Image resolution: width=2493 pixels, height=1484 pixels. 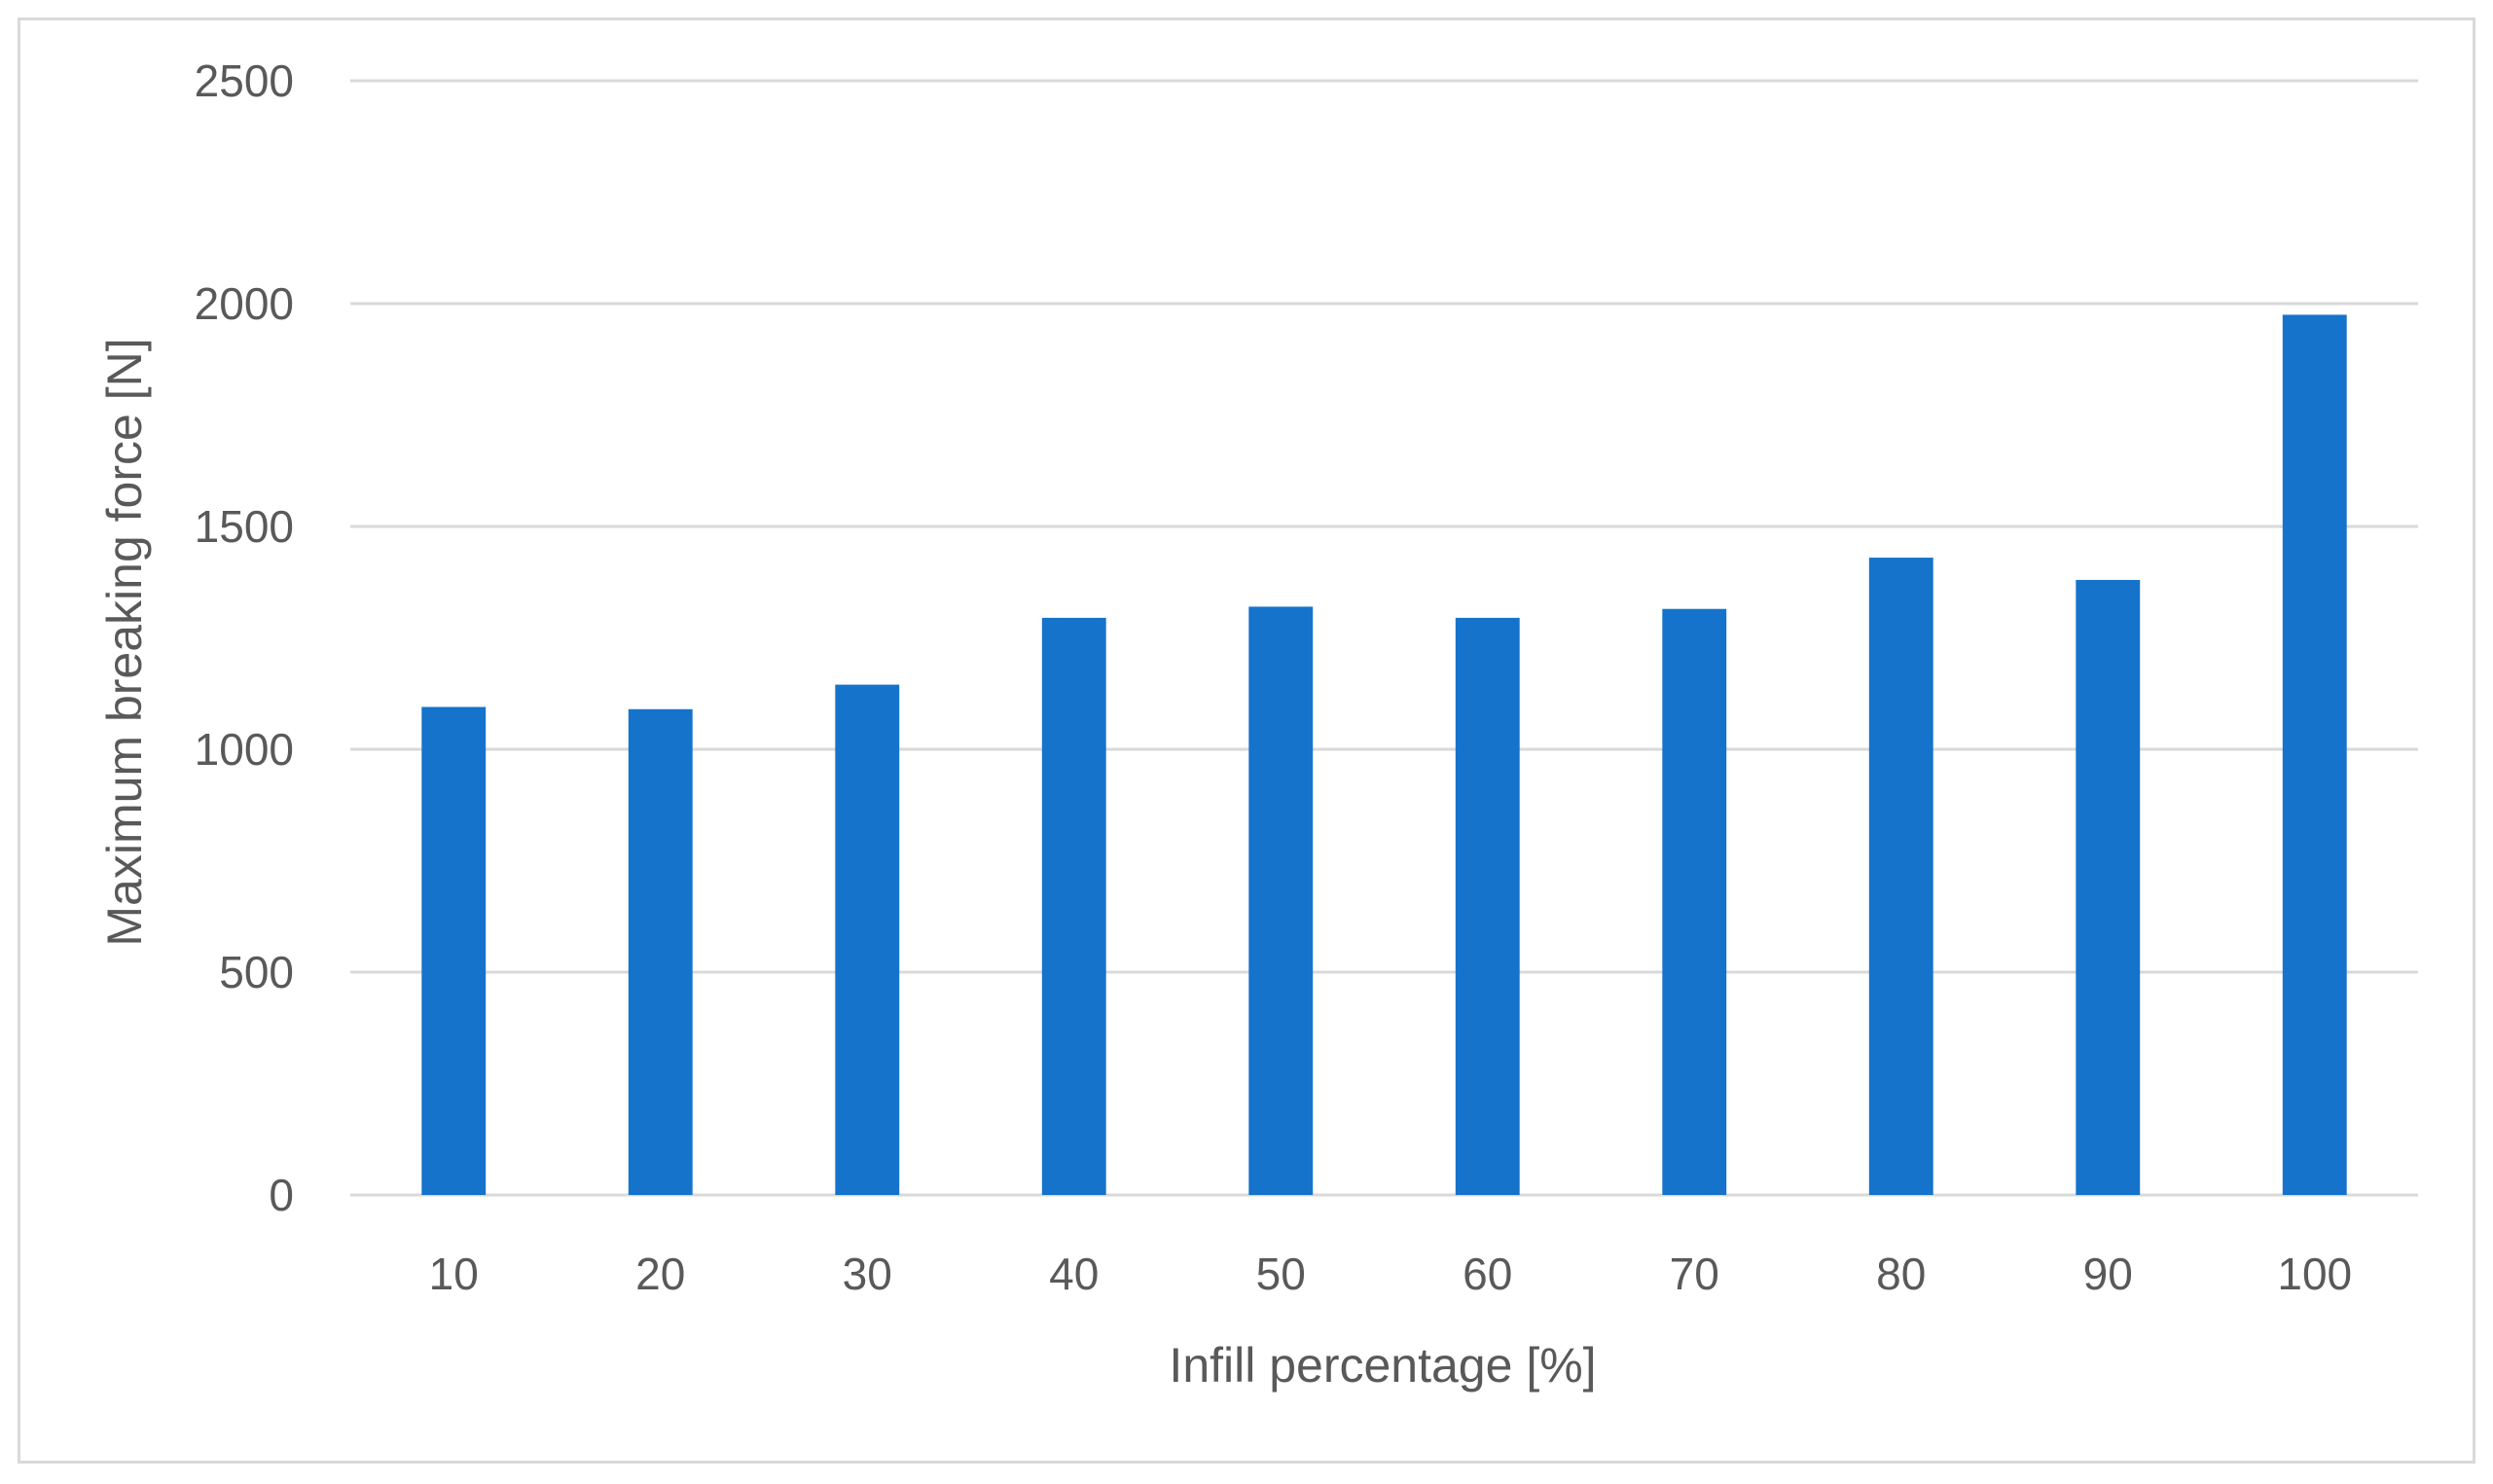 What do you see at coordinates (1901, 1274) in the screenshot?
I see `x-tick-label: 80` at bounding box center [1901, 1274].